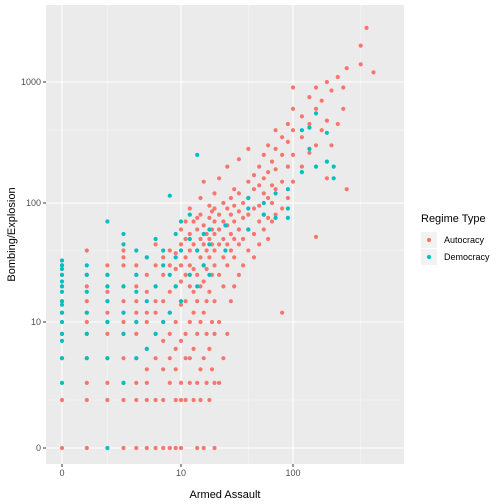 The height and width of the screenshot is (504, 504). What do you see at coordinates (38, 448) in the screenshot?
I see `y-tick-label: 0` at bounding box center [38, 448].